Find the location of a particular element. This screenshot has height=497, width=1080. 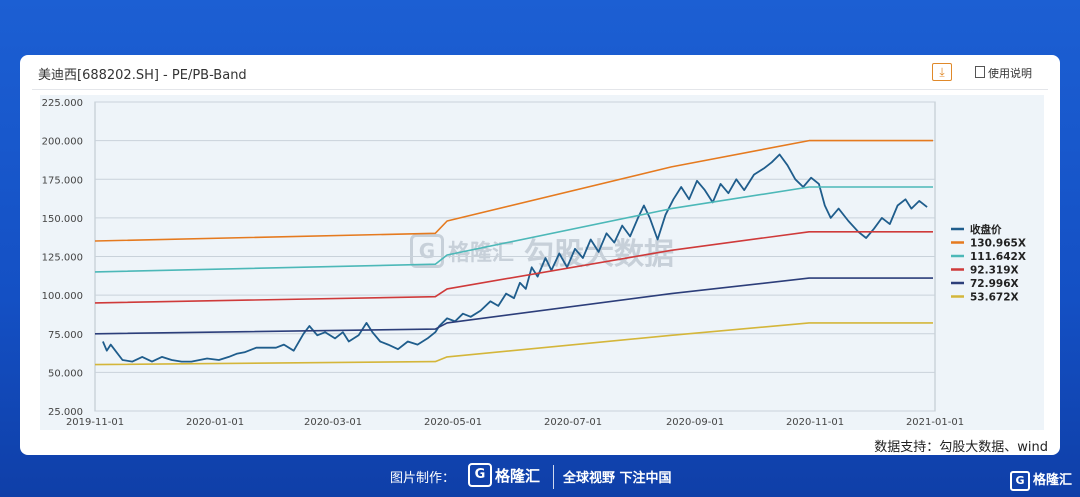

help-button: 使用说明 is located at coordinates (1003, 73).